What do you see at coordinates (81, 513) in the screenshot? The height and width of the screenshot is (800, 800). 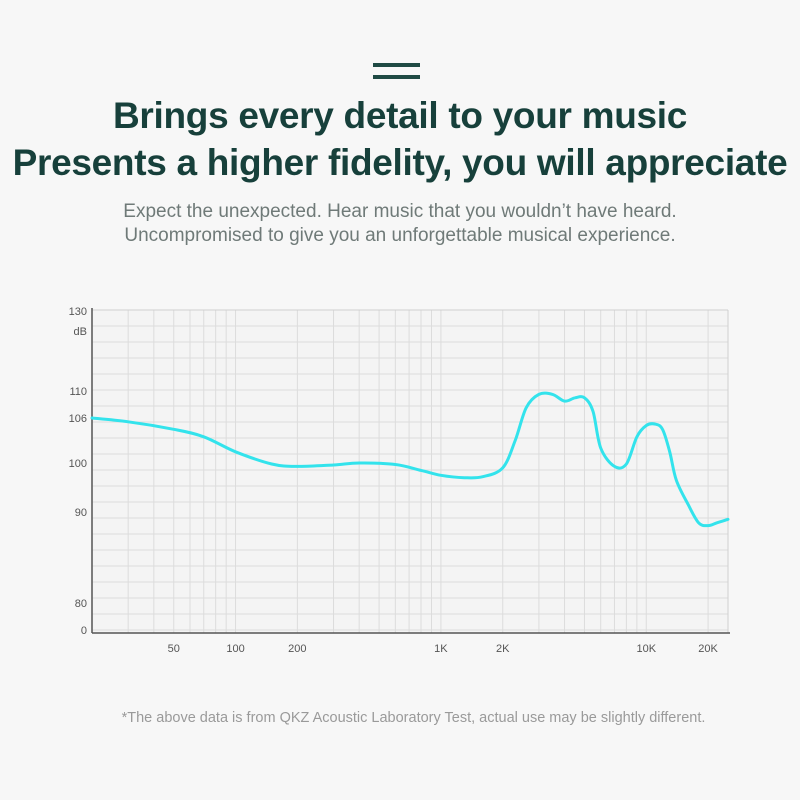 I see `y-tick-label: 90` at bounding box center [81, 513].